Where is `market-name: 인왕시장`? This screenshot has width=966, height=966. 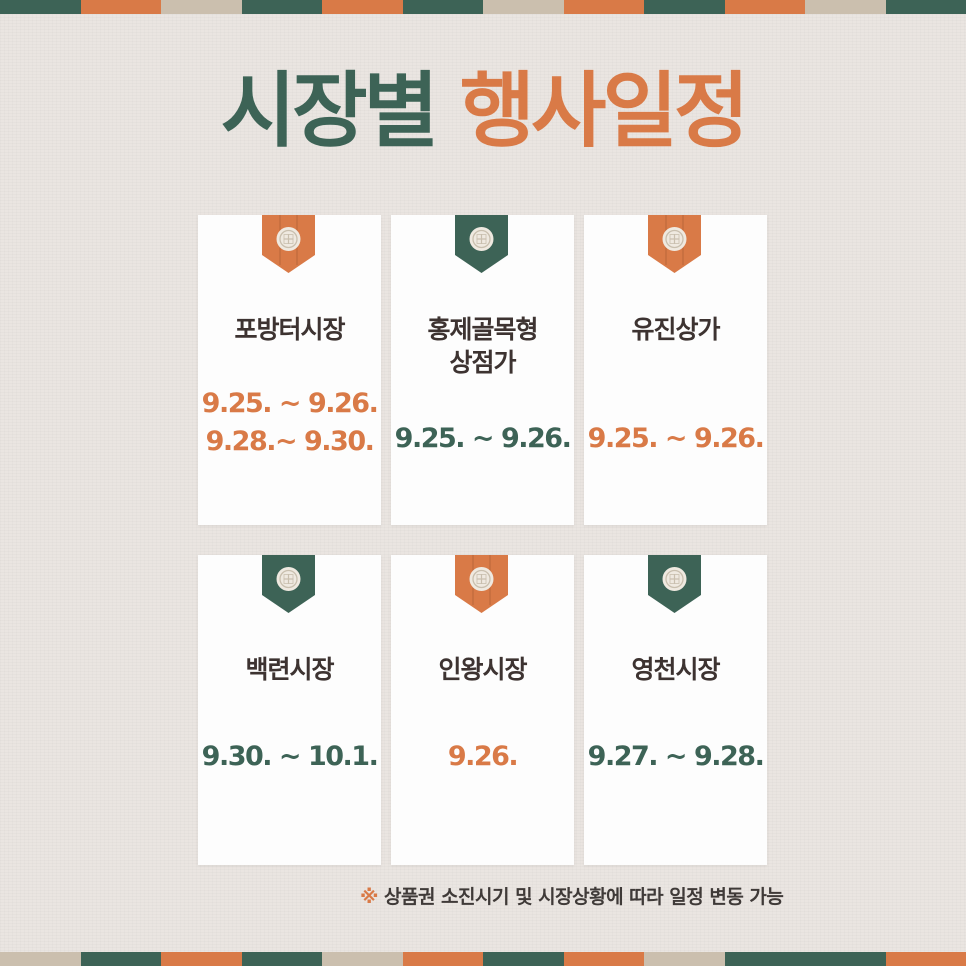
market-name: 인왕시장 is located at coordinates (482, 669).